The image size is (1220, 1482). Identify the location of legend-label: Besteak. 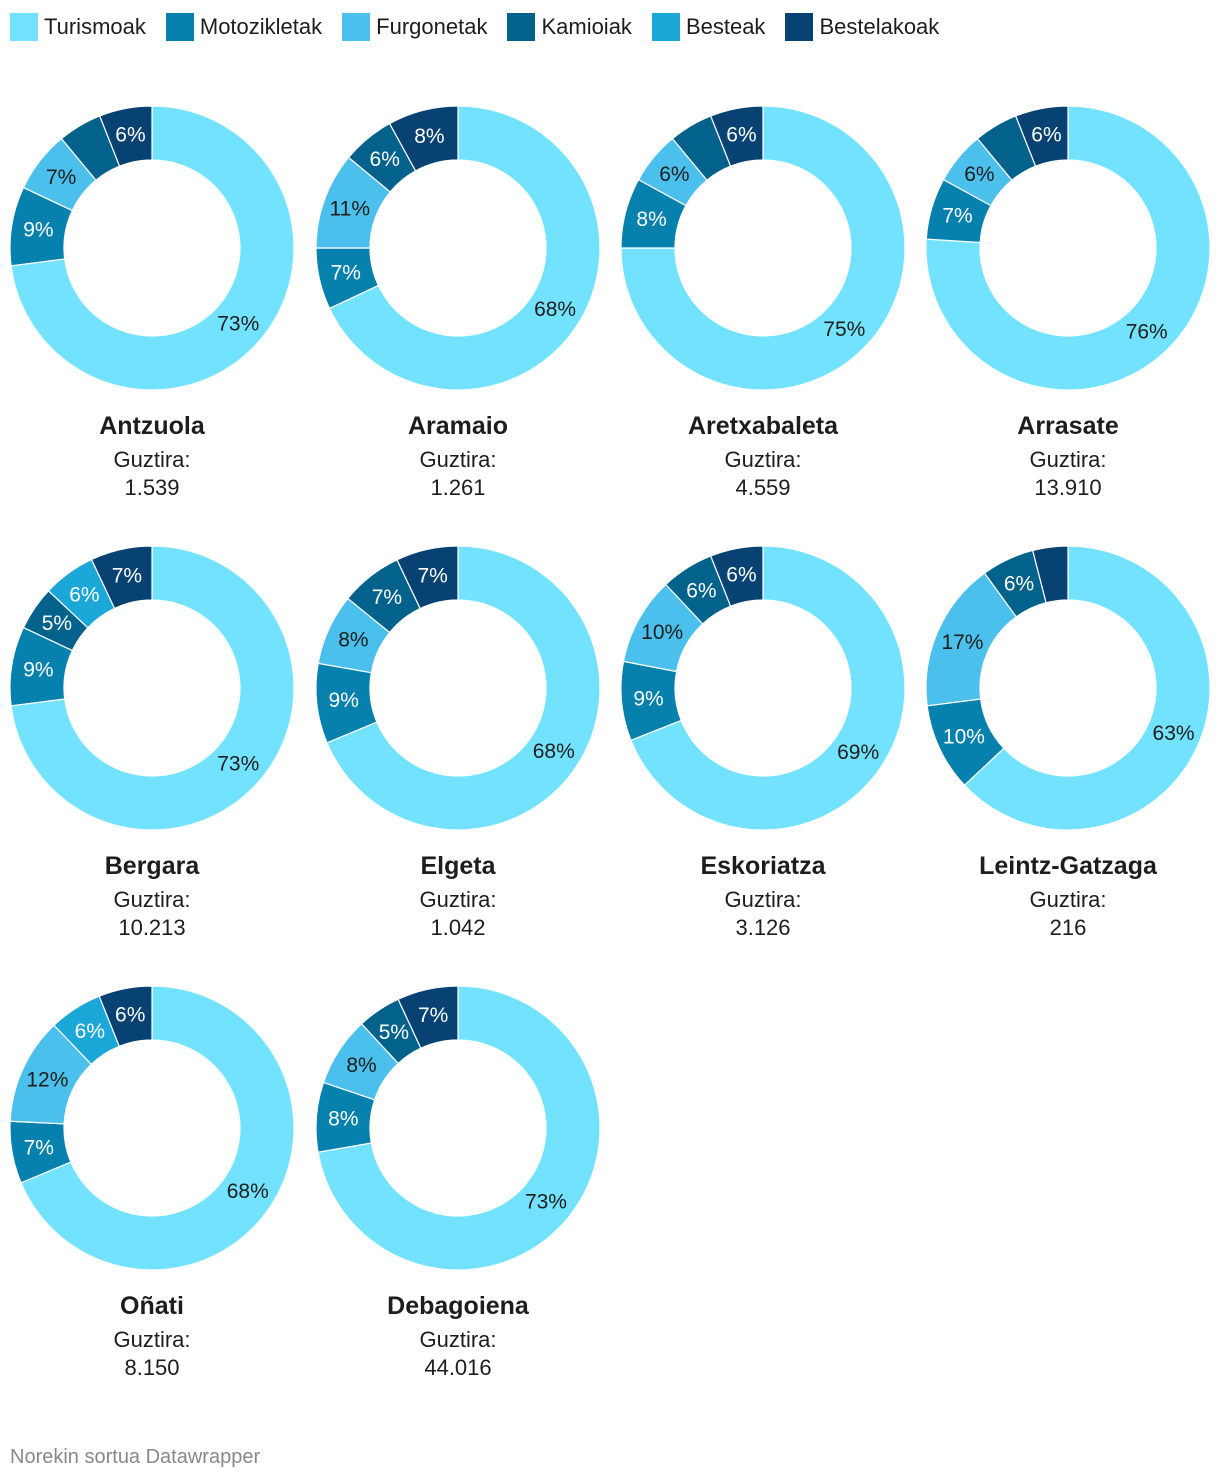
(725, 26).